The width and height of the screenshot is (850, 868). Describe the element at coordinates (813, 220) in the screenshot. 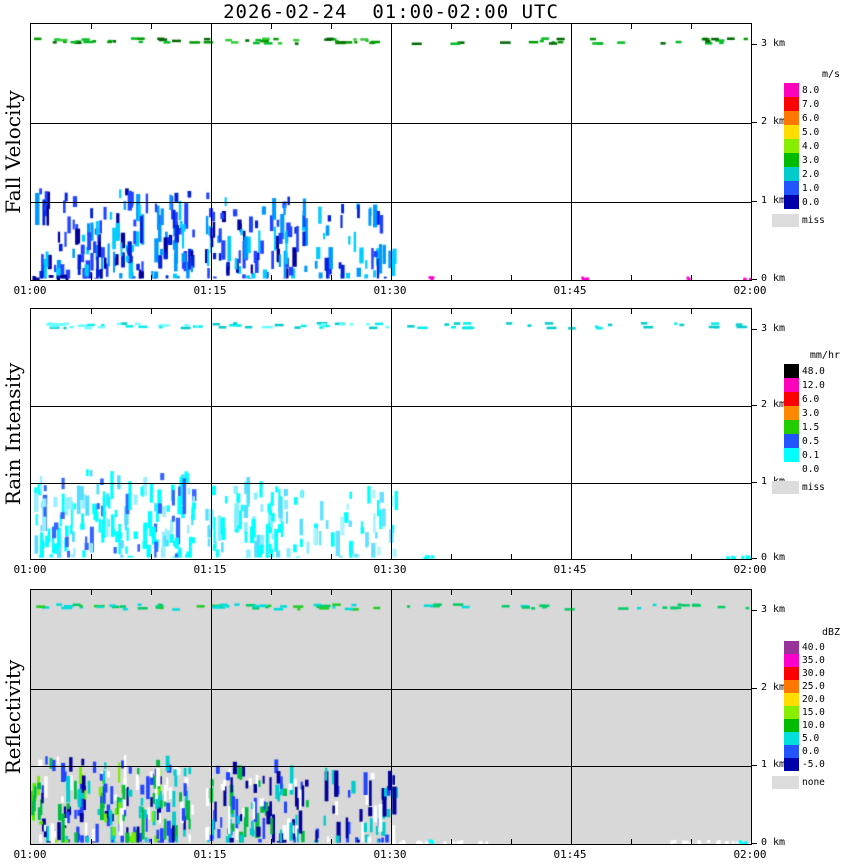

I see `legend-missing-label: miss` at that location.